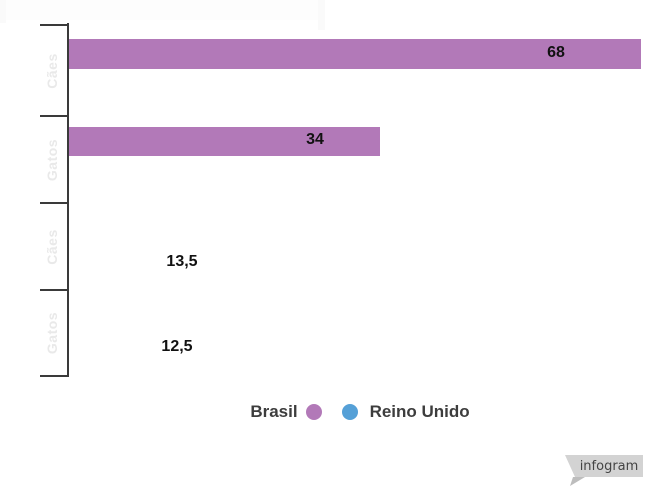  Describe the element at coordinates (349, 412) in the screenshot. I see `legend-marker-reino-unido-icon` at that location.